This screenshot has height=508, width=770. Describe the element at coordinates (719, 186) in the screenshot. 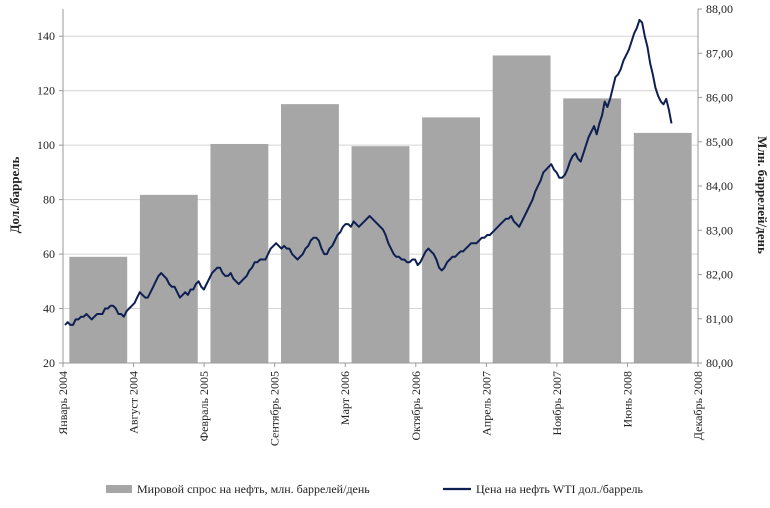

I see `right-tick-label: 84,00` at that location.